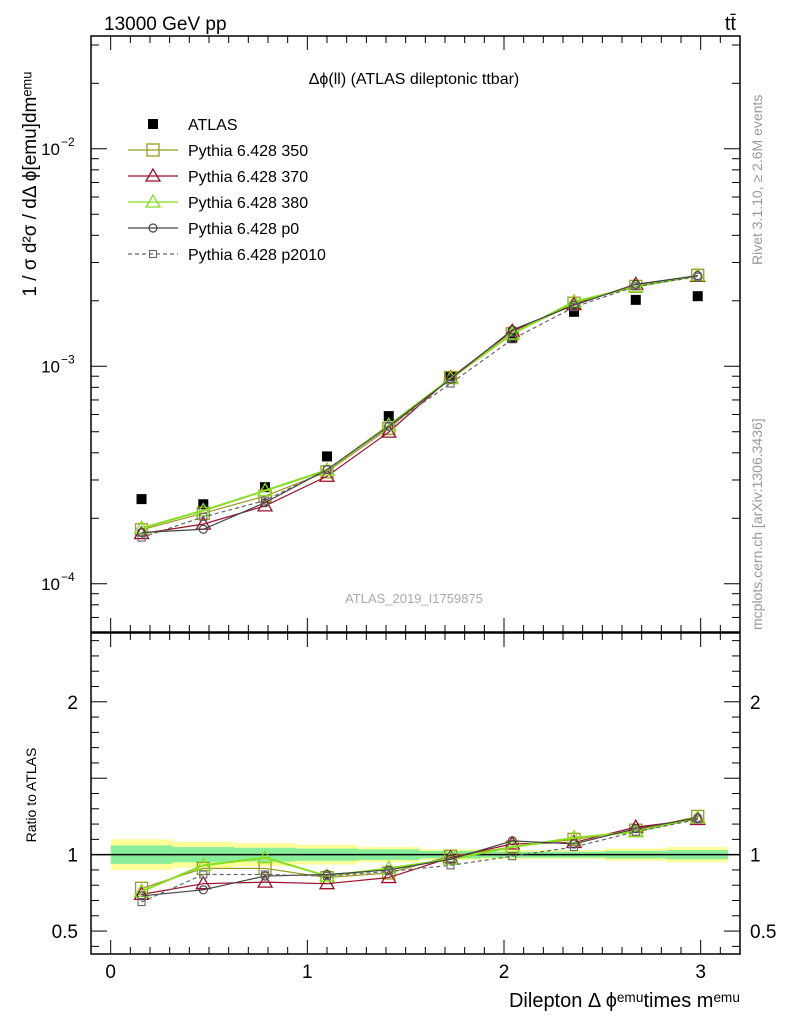 This screenshot has width=786, height=1024. Describe the element at coordinates (307, 972) in the screenshot. I see `x-tick-label: 1` at that location.